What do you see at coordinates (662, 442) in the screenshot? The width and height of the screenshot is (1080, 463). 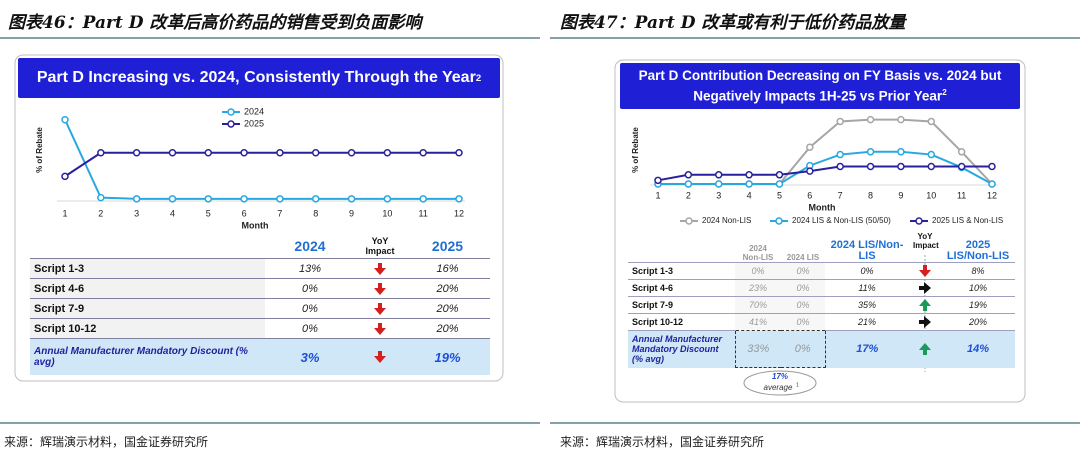 I see `source: 来源：辉瑞演示材料，国金证券研究所` at bounding box center [662, 442].